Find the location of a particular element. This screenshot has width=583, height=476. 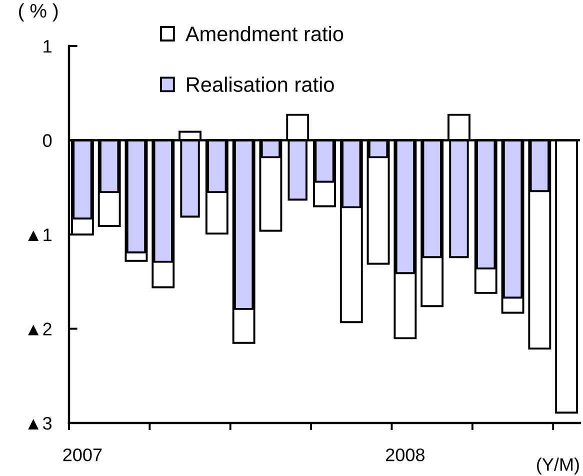

x-axis-title: (Y/M) is located at coordinates (557, 466).